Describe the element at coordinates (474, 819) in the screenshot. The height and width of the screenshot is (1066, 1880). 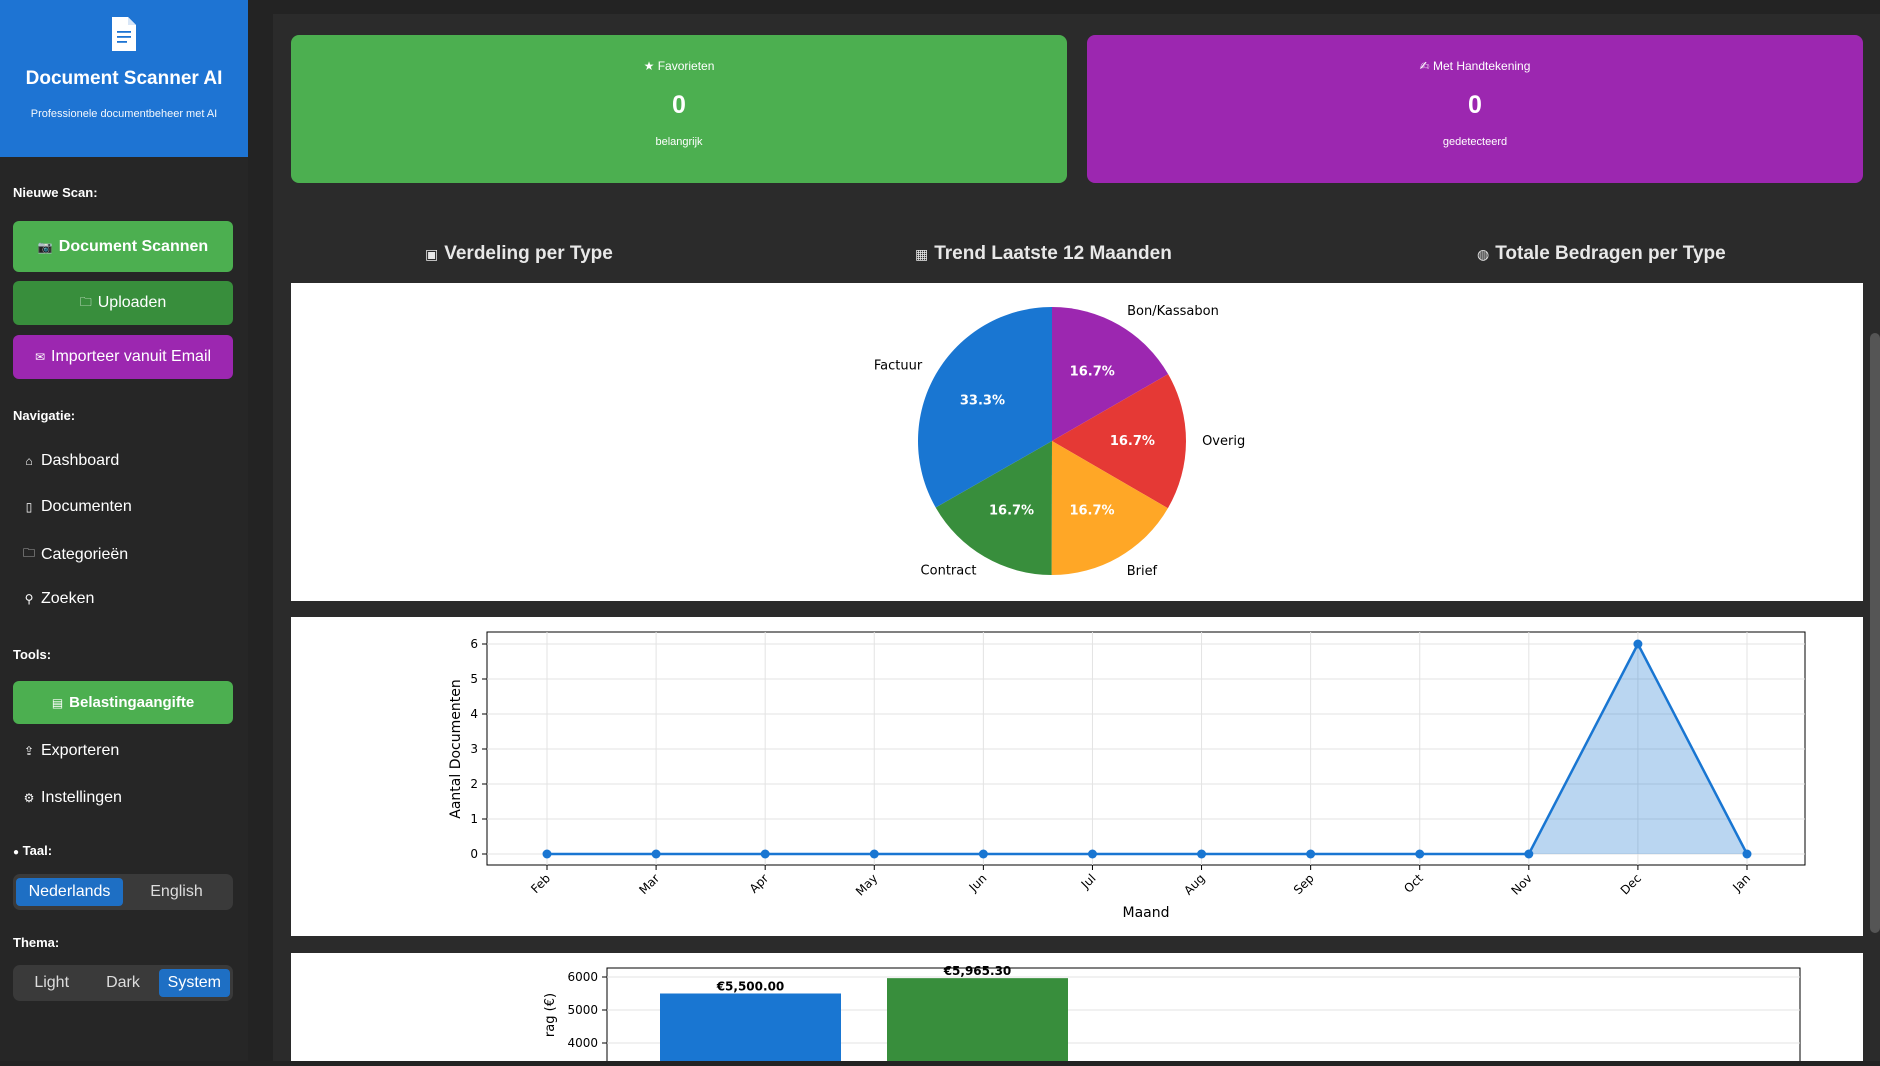
I see `y-tick-label: 1` at that location.